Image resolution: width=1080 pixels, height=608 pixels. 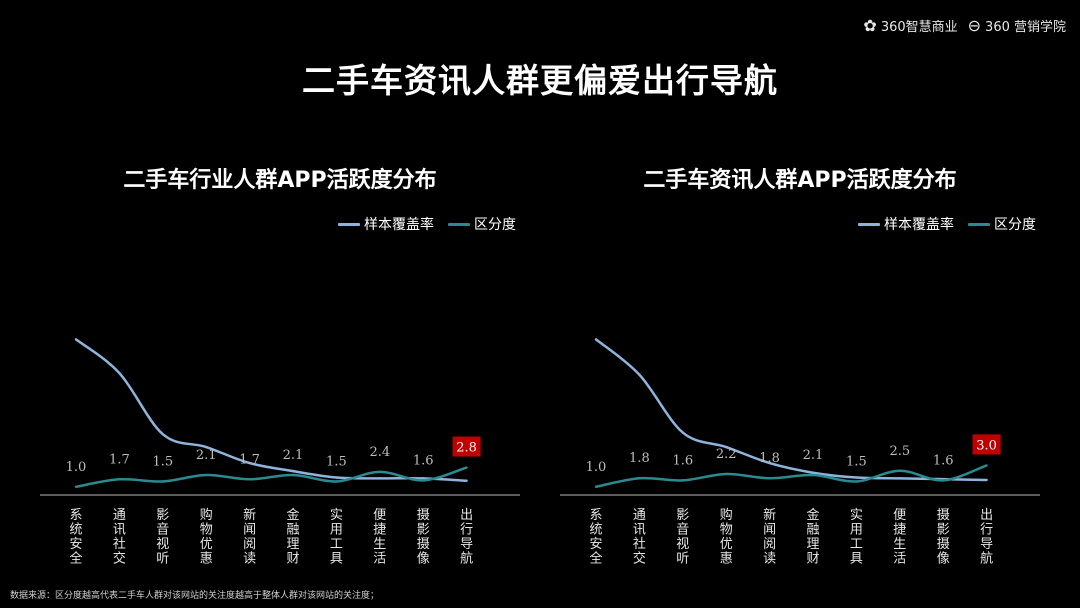 What do you see at coordinates (964, 25) in the screenshot?
I see `brand-logos: ✿ 360智慧商业 ⊖ 360 营销学院` at bounding box center [964, 25].